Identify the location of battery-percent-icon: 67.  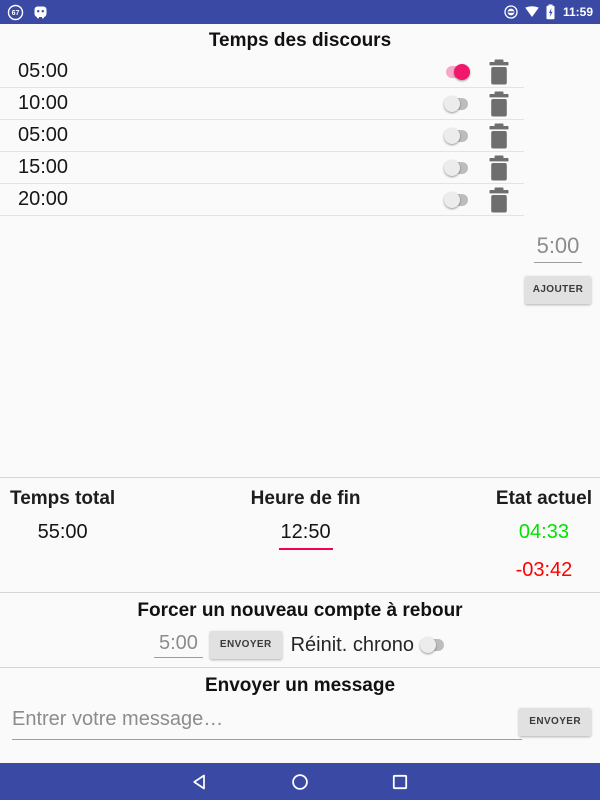
(15, 12).